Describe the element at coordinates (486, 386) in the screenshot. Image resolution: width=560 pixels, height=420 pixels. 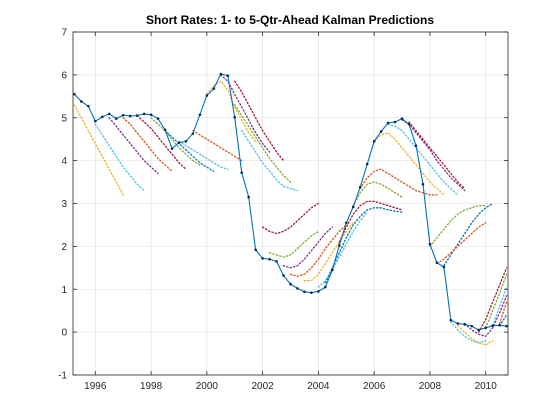
I see `x-tick-label: 2010` at that location.